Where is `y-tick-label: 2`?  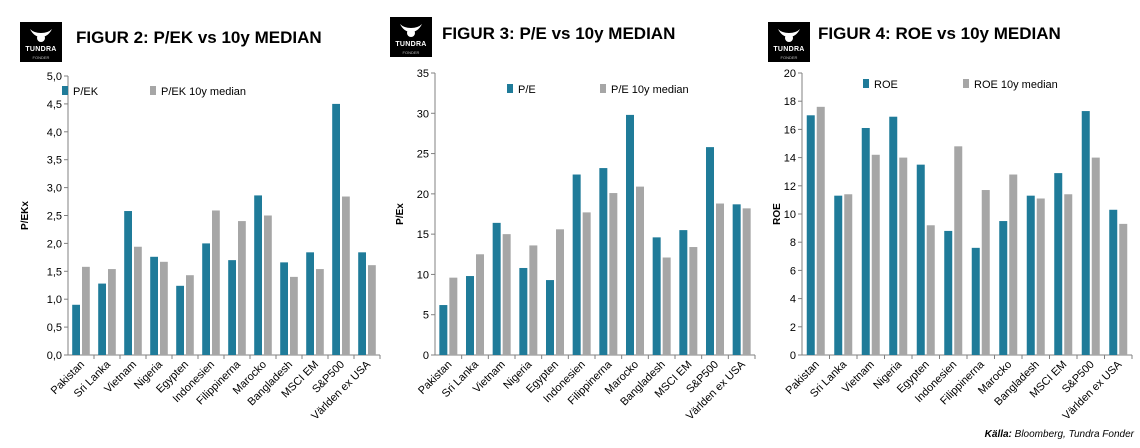 y-tick-label: 2 is located at coordinates (793, 328).